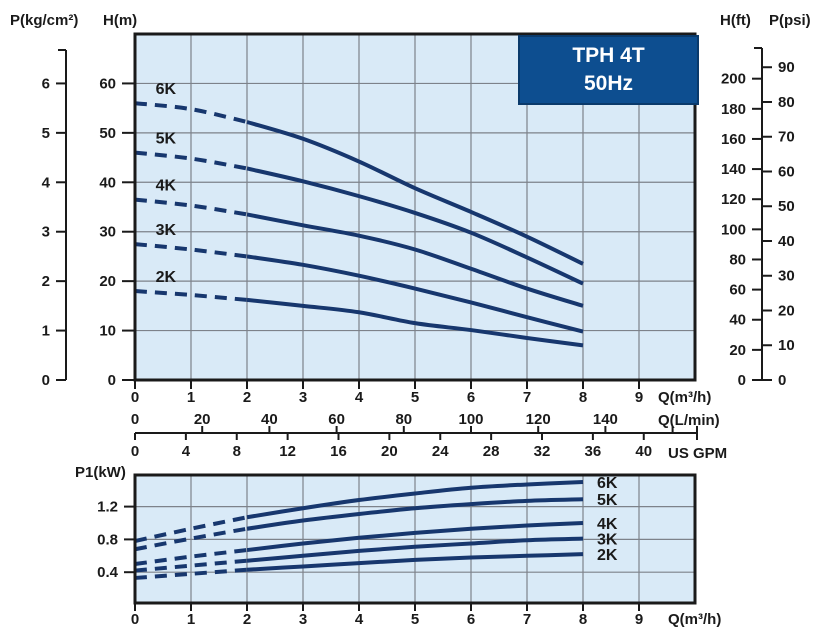 This screenshot has height=644, width=828. I want to click on tick-label: 140, so click(605, 419).